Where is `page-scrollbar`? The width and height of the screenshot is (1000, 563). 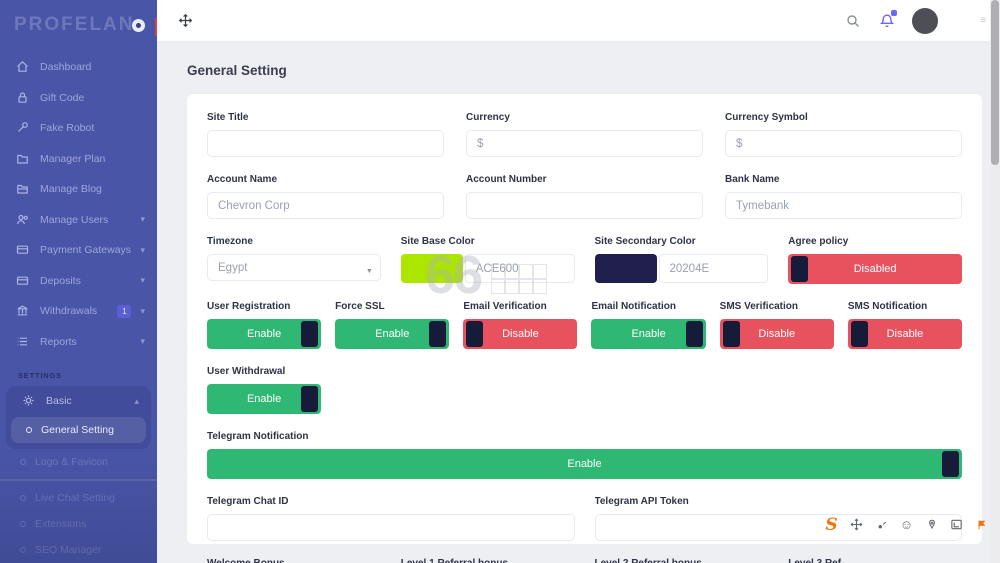 page-scrollbar is located at coordinates (995, 281).